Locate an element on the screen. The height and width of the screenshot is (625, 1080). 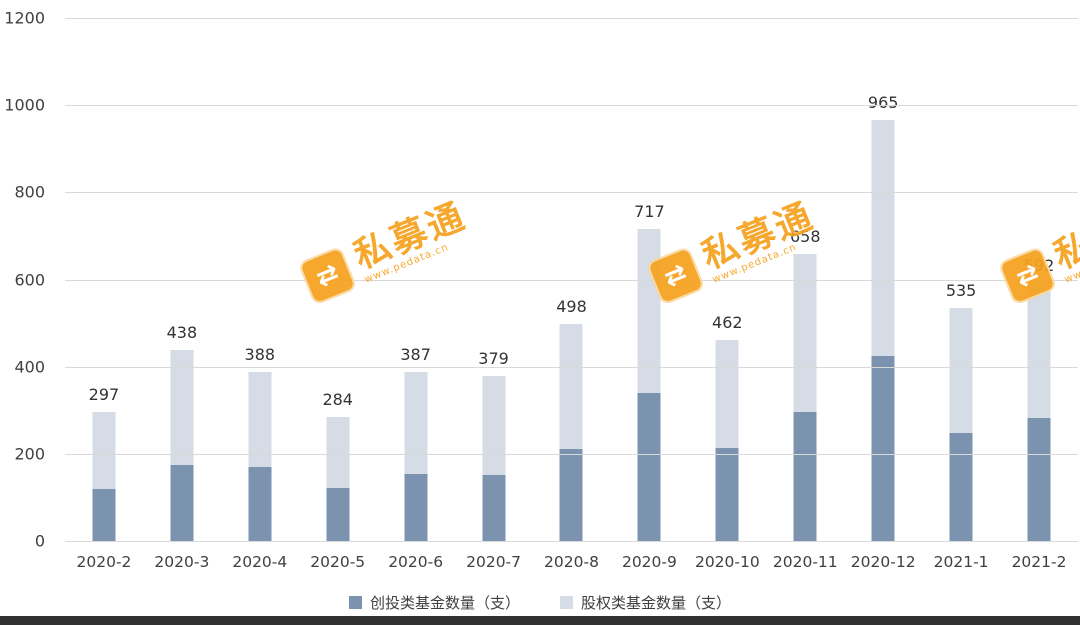
total-label: 379 is located at coordinates (493, 358).